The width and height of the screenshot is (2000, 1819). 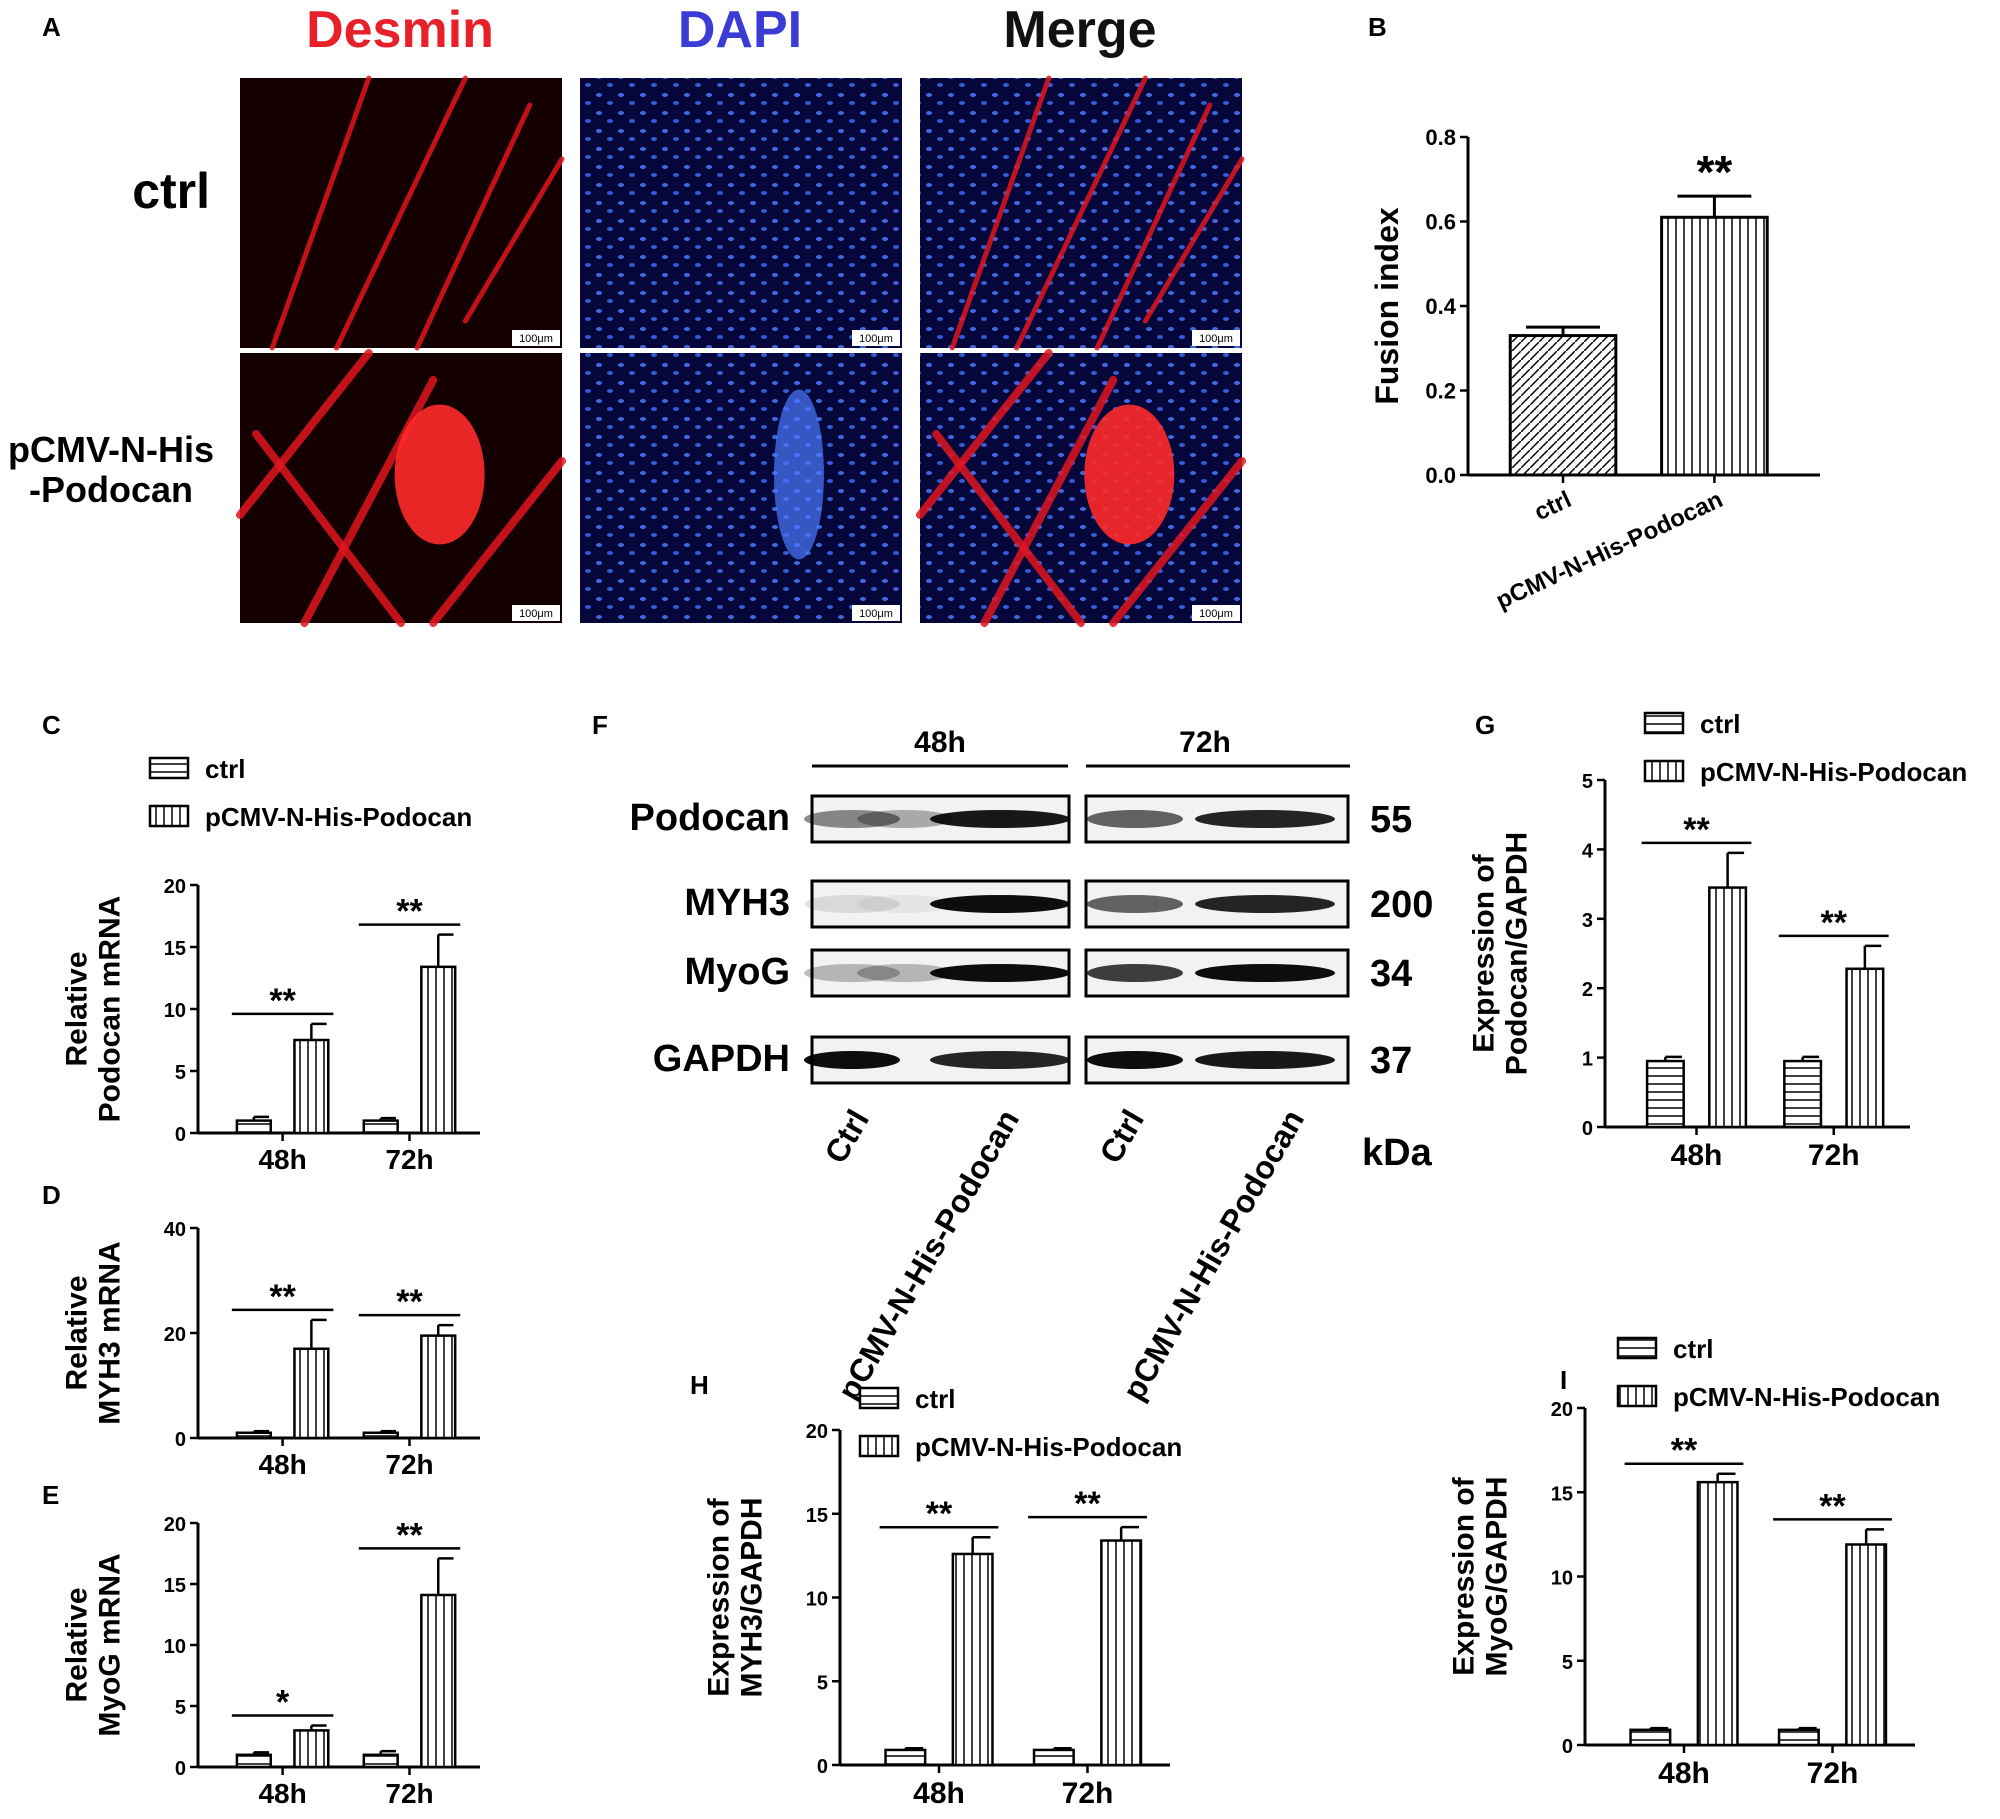 I want to click on x-tick-label: pCMV-N-His-Podocan, so click(x=1609, y=550).